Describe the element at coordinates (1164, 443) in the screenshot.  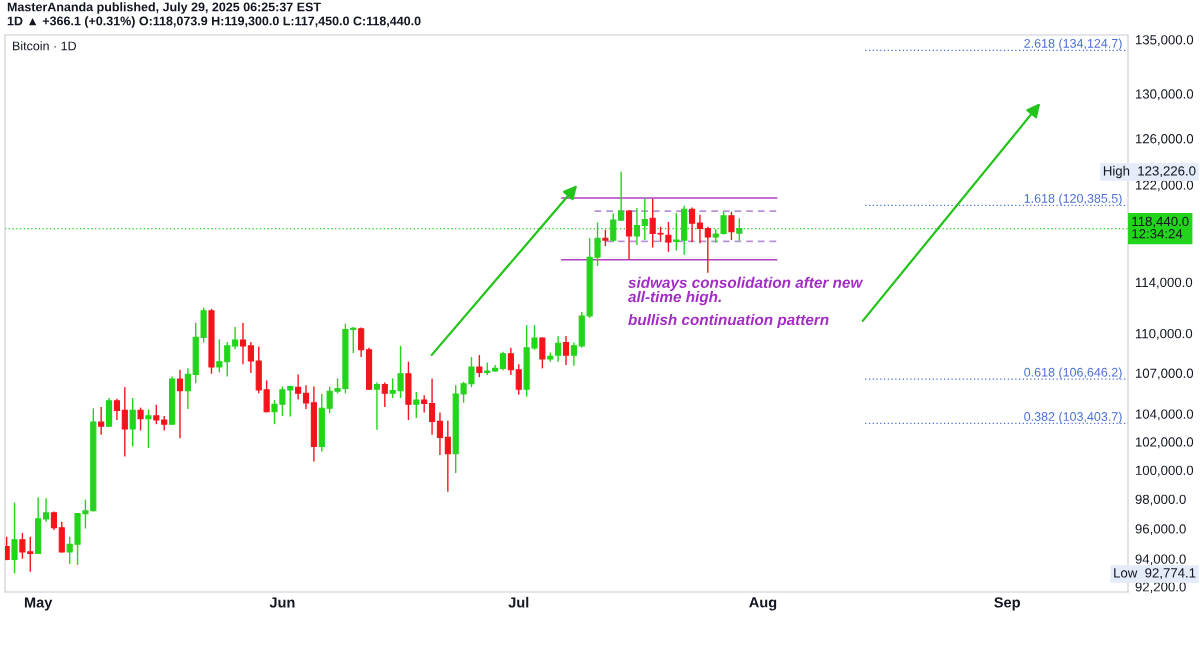
I see `y-tick-label: 102,000.0` at that location.